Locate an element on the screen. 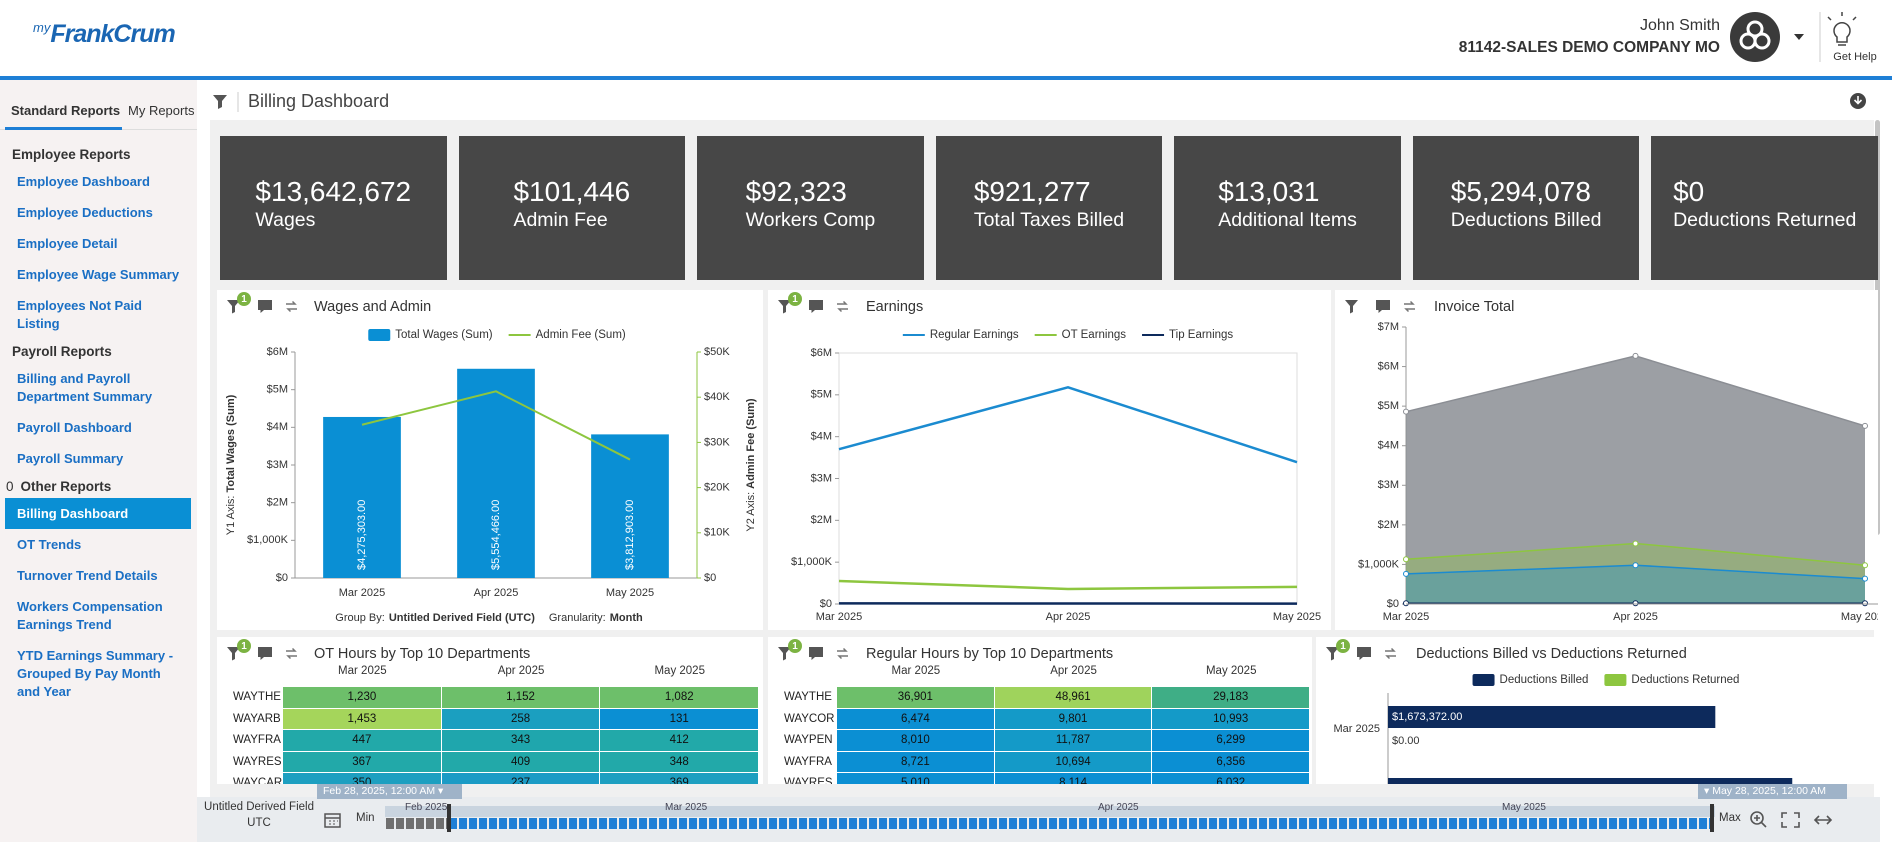 The width and height of the screenshot is (1892, 842). table-cell: 350 is located at coordinates (362, 778).